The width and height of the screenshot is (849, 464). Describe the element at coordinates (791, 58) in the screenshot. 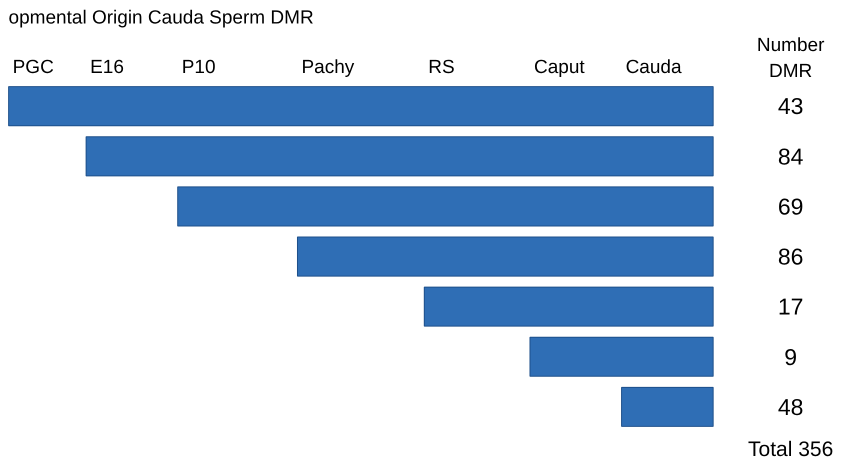

I see `text: Number DMR` at that location.